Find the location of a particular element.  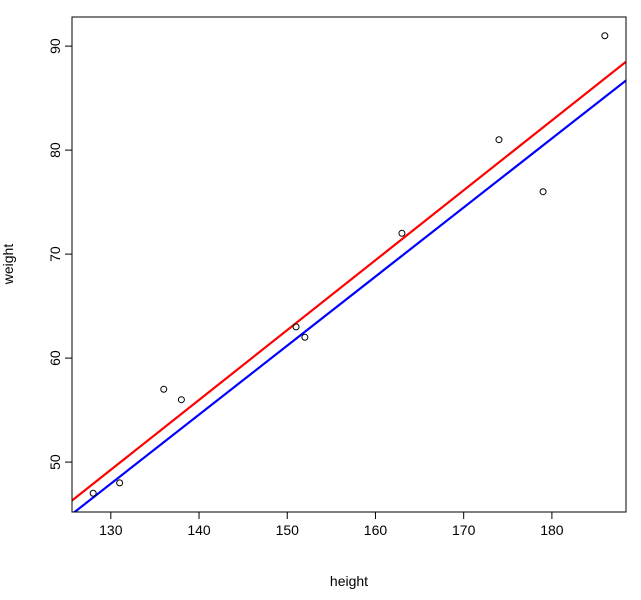

x-axis: 130 140 150 160 170 180 is located at coordinates (331, 524).